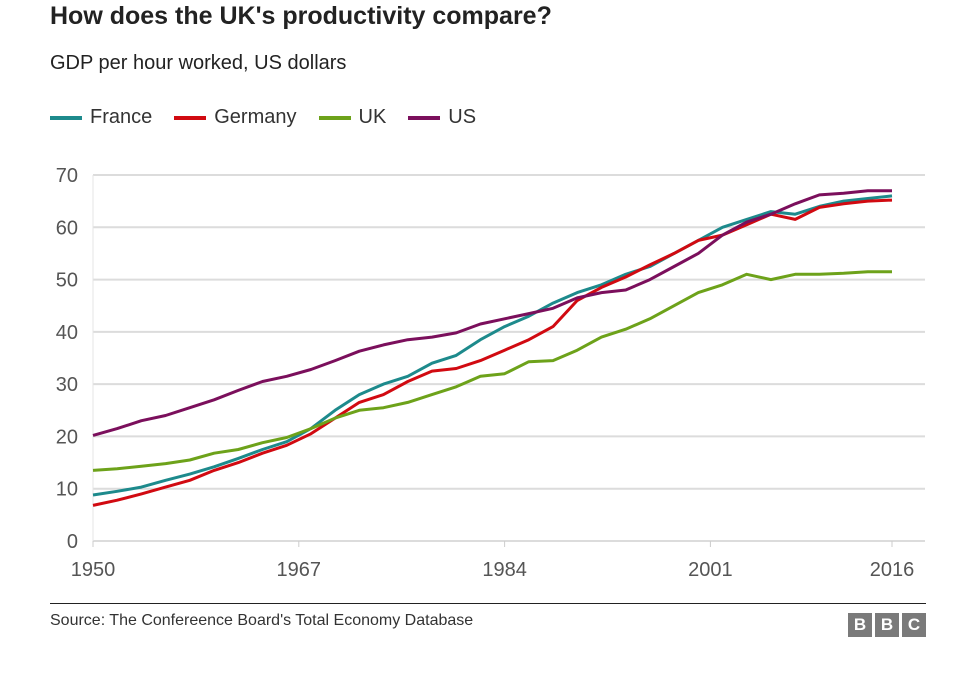 The width and height of the screenshot is (976, 694). What do you see at coordinates (914, 625) in the screenshot?
I see `logo-letter: C` at bounding box center [914, 625].